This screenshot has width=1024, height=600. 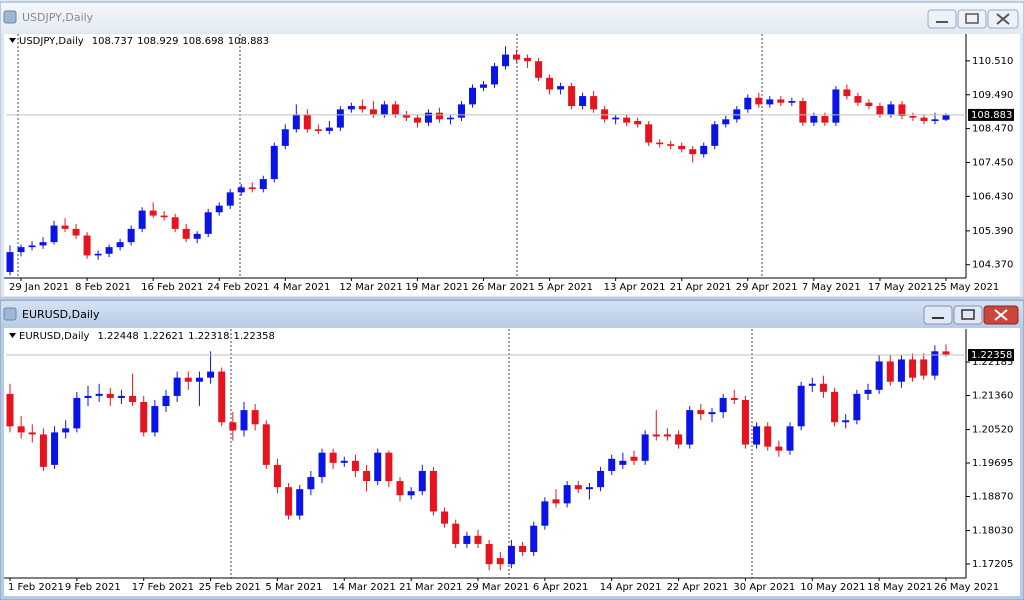 I want to click on x-tick-label: 1 Feb 2021, so click(x=36, y=587).